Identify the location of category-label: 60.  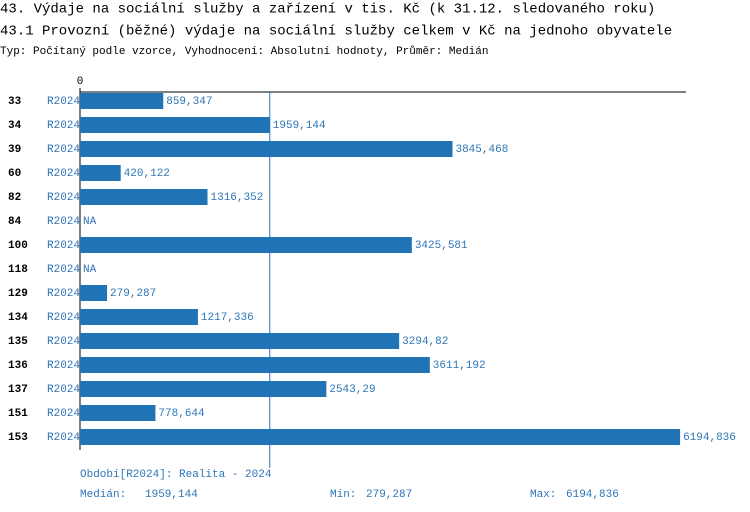
(14, 174).